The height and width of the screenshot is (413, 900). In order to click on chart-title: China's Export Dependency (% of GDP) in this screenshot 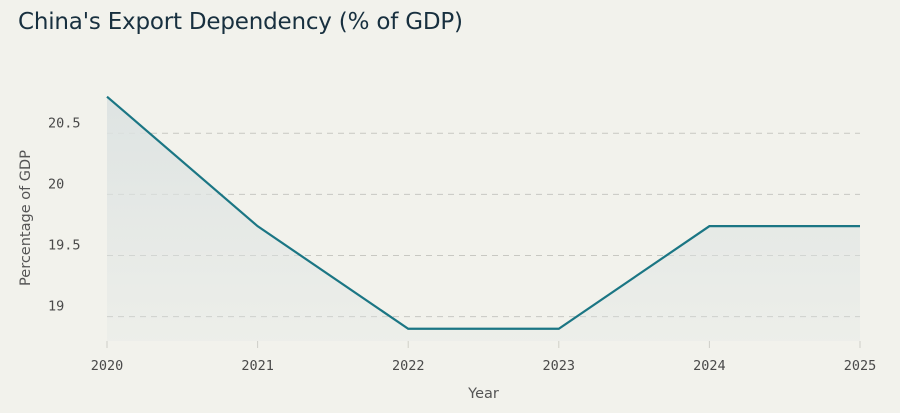, I will do `click(240, 22)`.